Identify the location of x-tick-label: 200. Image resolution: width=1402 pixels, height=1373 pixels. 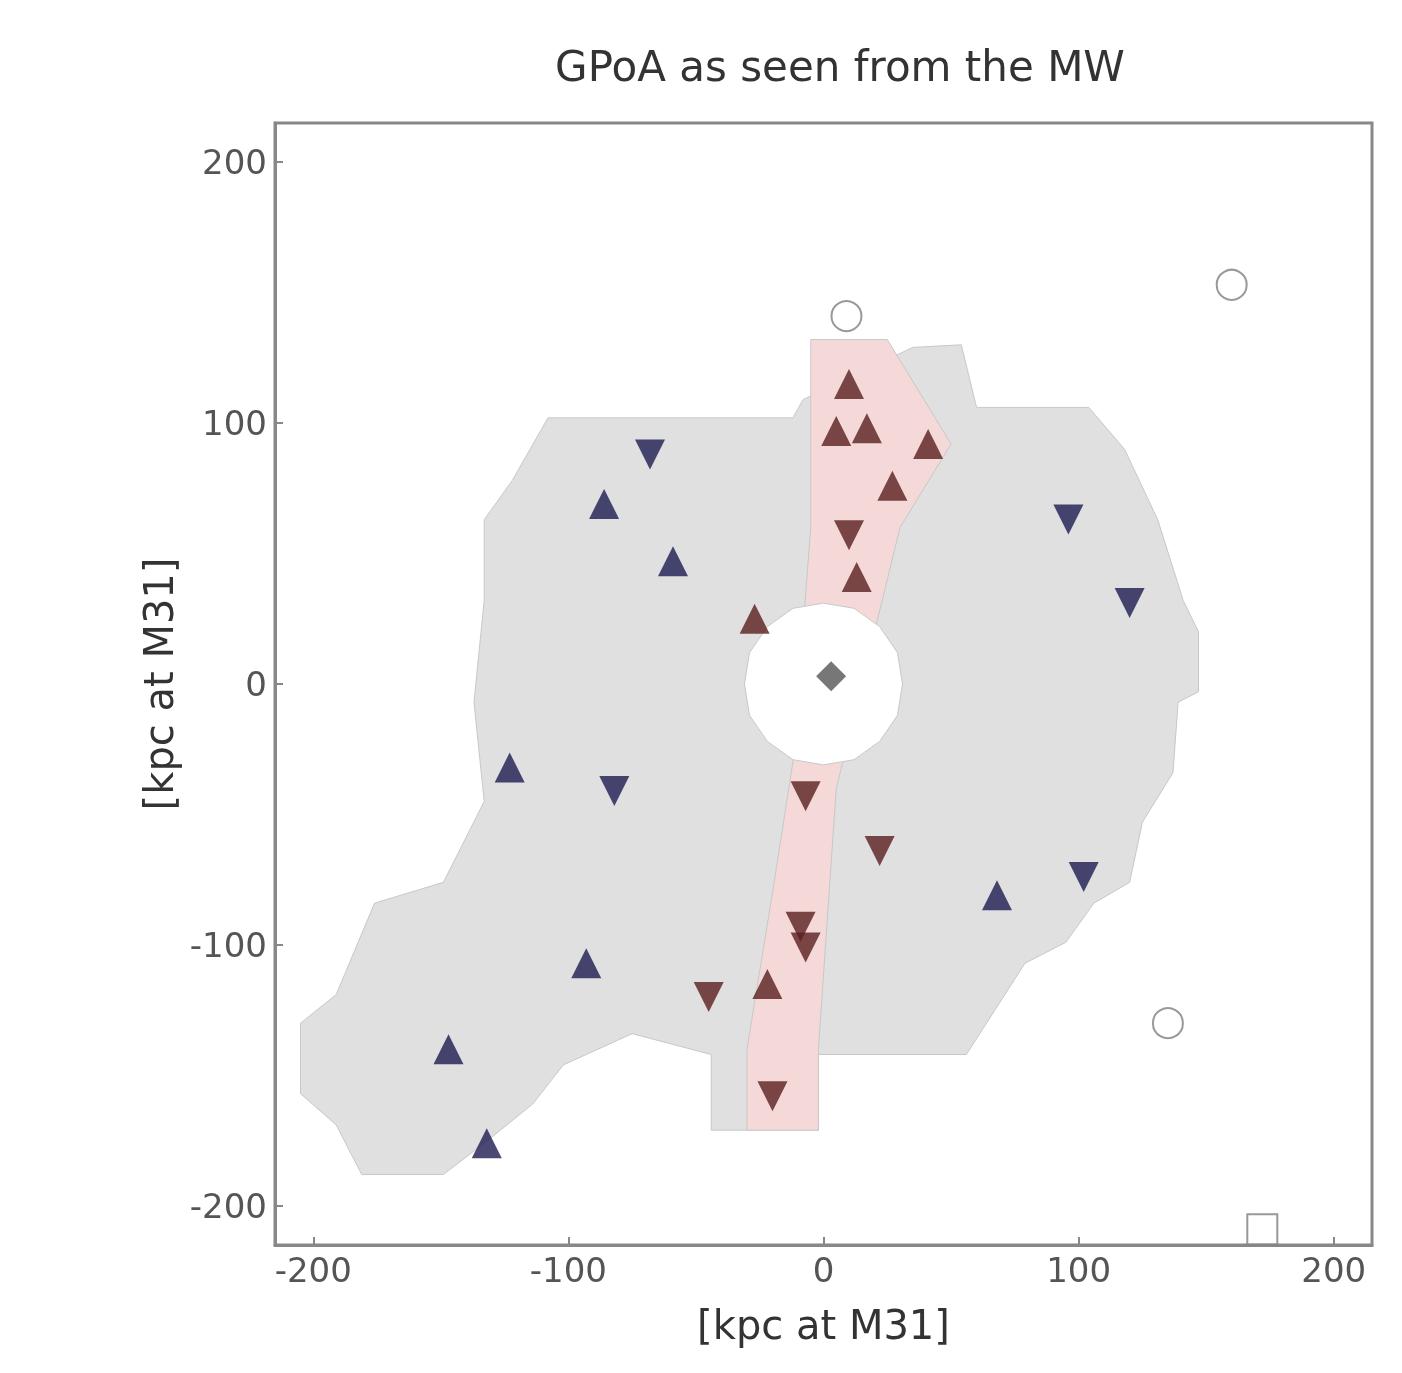
(1334, 1270).